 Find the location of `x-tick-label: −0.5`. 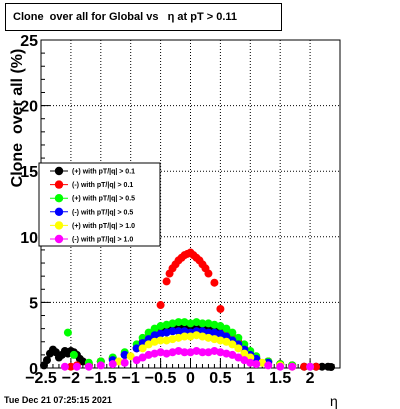

x-tick-label: −0.5 is located at coordinates (161, 378).